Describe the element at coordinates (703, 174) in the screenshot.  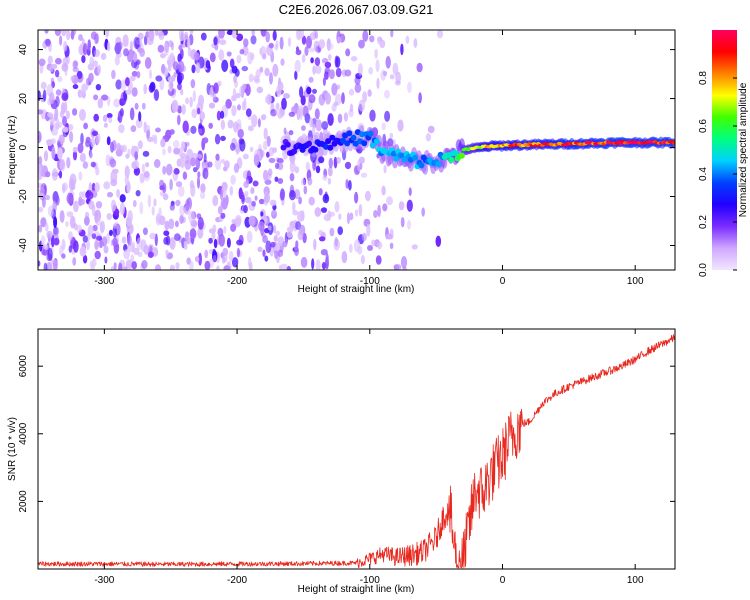
I see `colorbar-tick-label: 0.4` at that location.